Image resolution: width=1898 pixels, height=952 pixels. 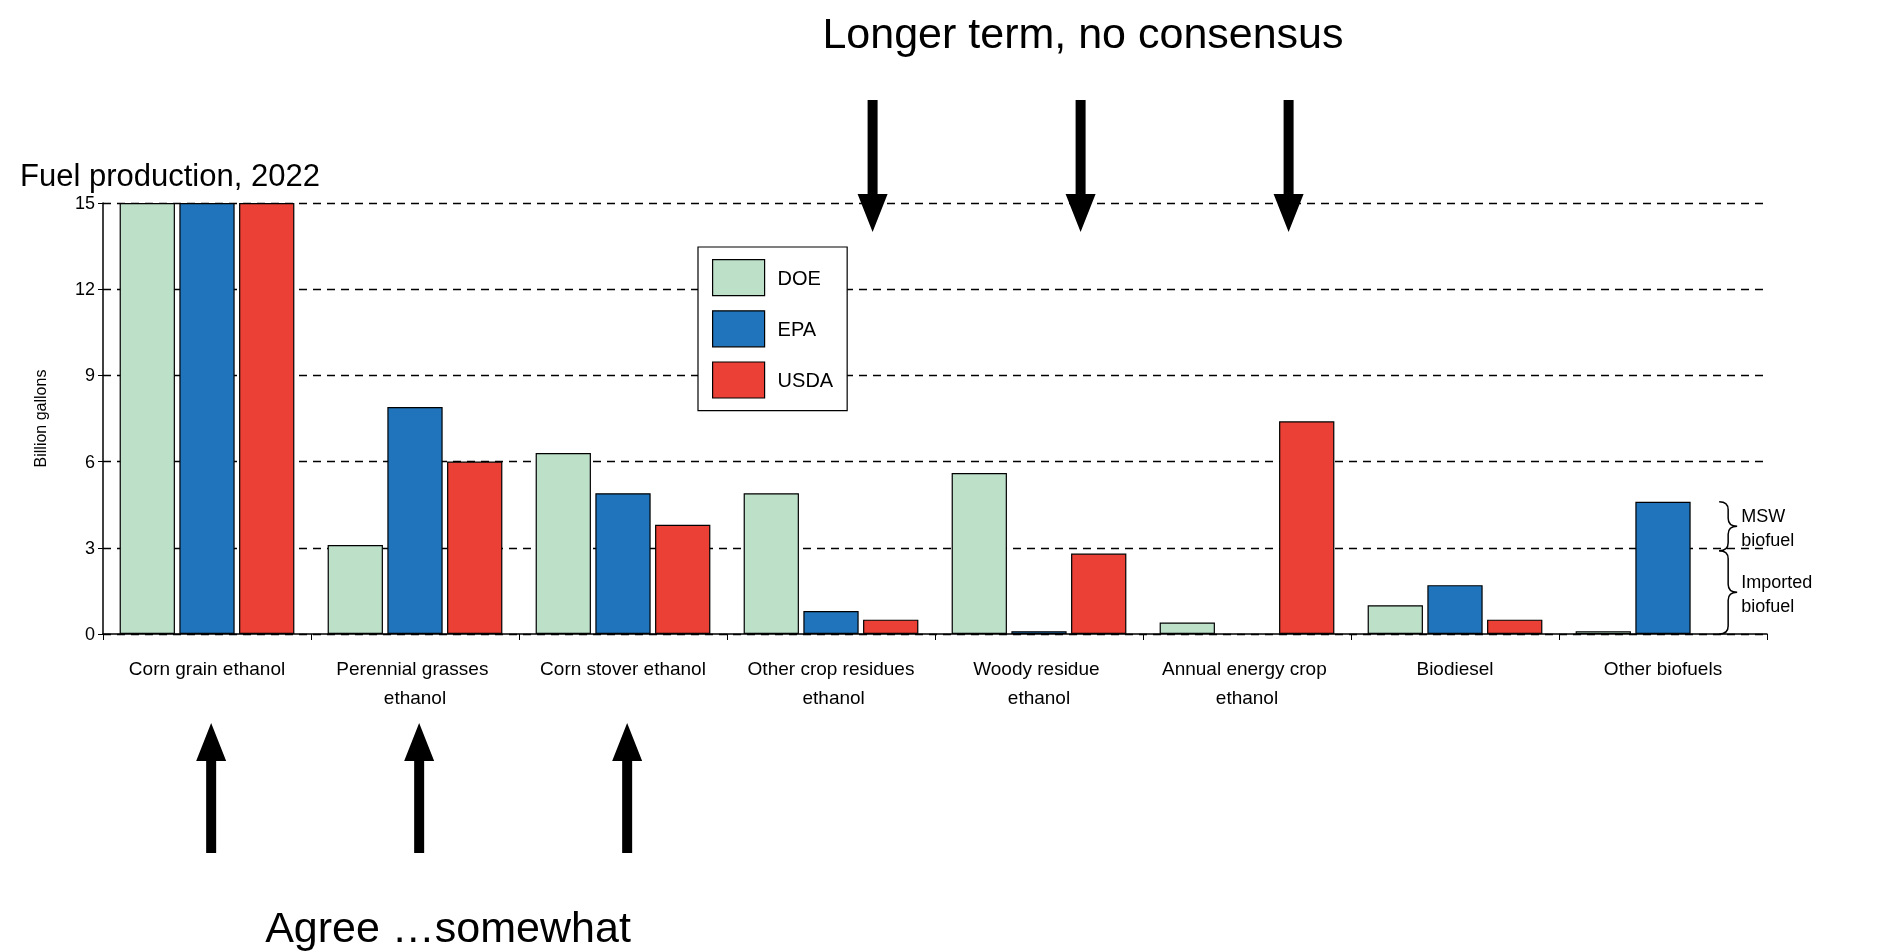 I want to click on y-tick-label: 6, so click(x=89, y=461).